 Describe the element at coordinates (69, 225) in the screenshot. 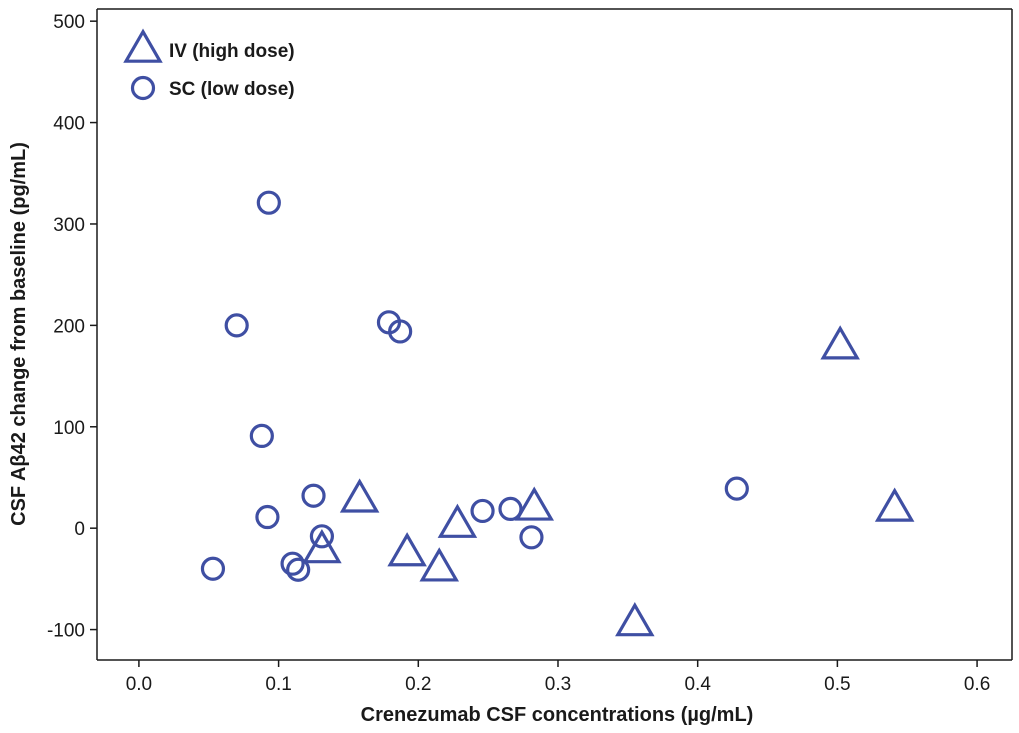

I see `y-tick-label: 300` at that location.